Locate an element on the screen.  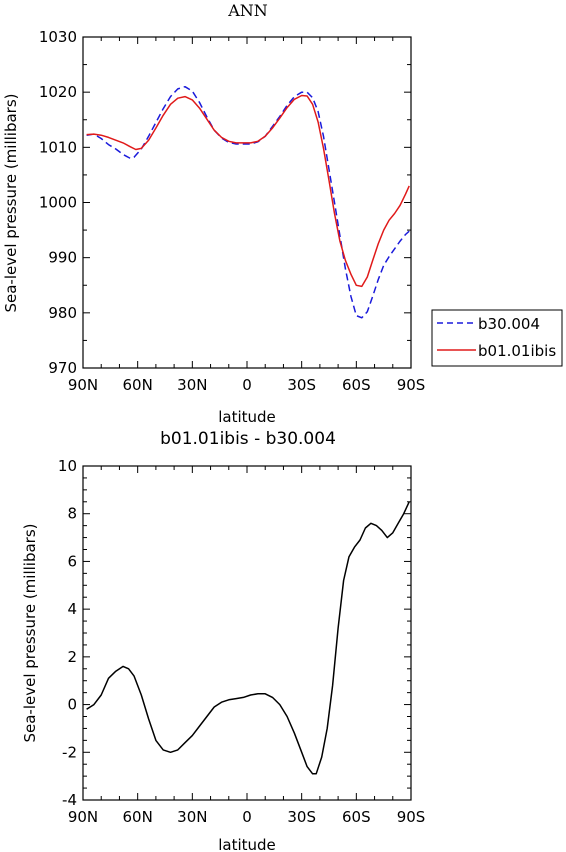
legend-box is located at coordinates (497, 338).